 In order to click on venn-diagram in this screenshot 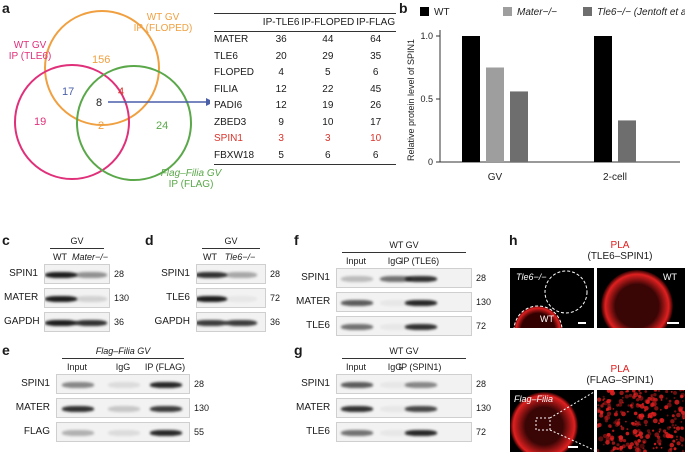, I will do `click(112, 95)`.